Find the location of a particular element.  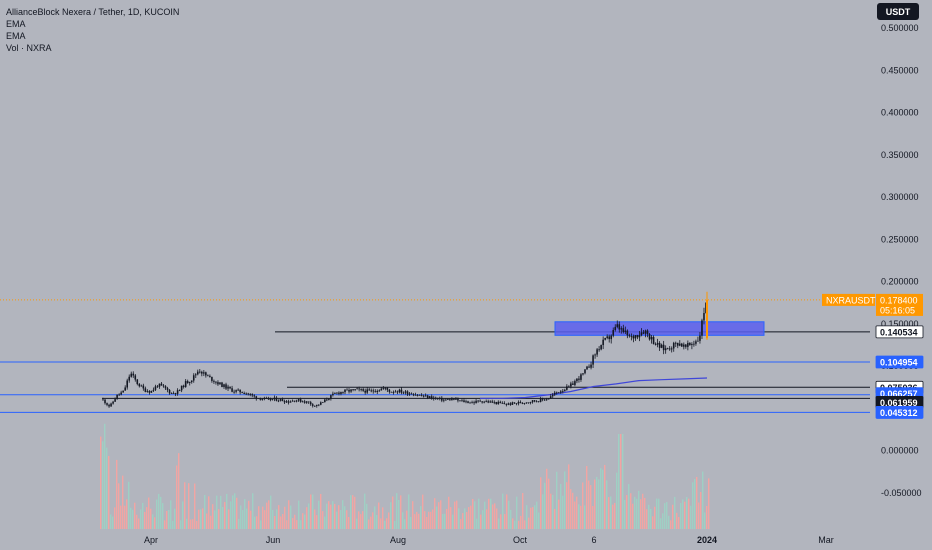

y-tick-label: 0.150000 is located at coordinates (900, 324).